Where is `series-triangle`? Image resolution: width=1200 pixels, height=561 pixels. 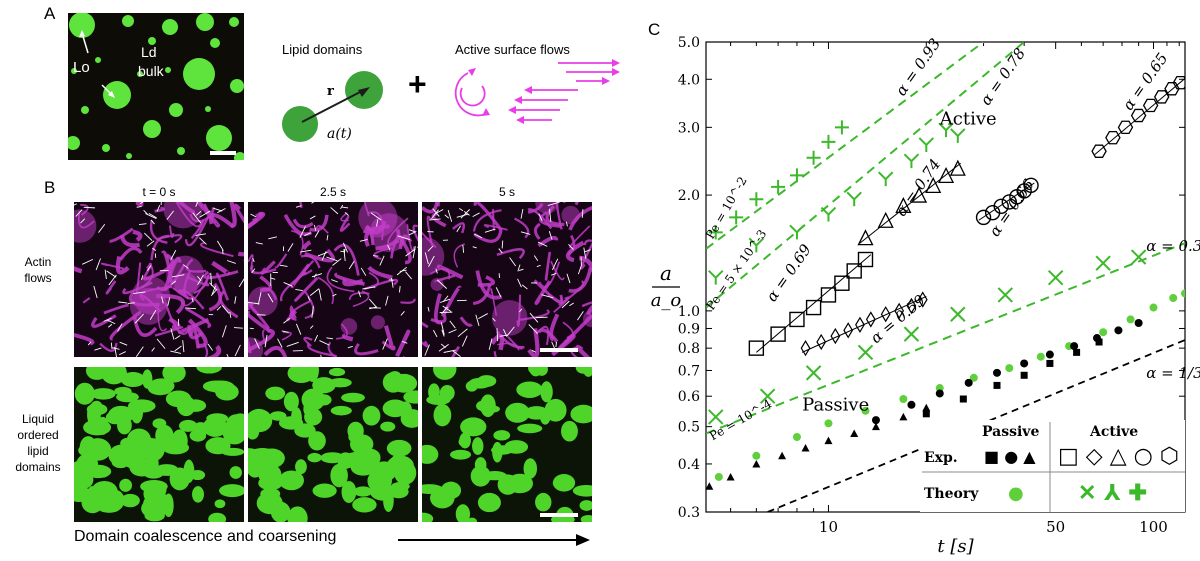 series-triangle is located at coordinates (911, 202).